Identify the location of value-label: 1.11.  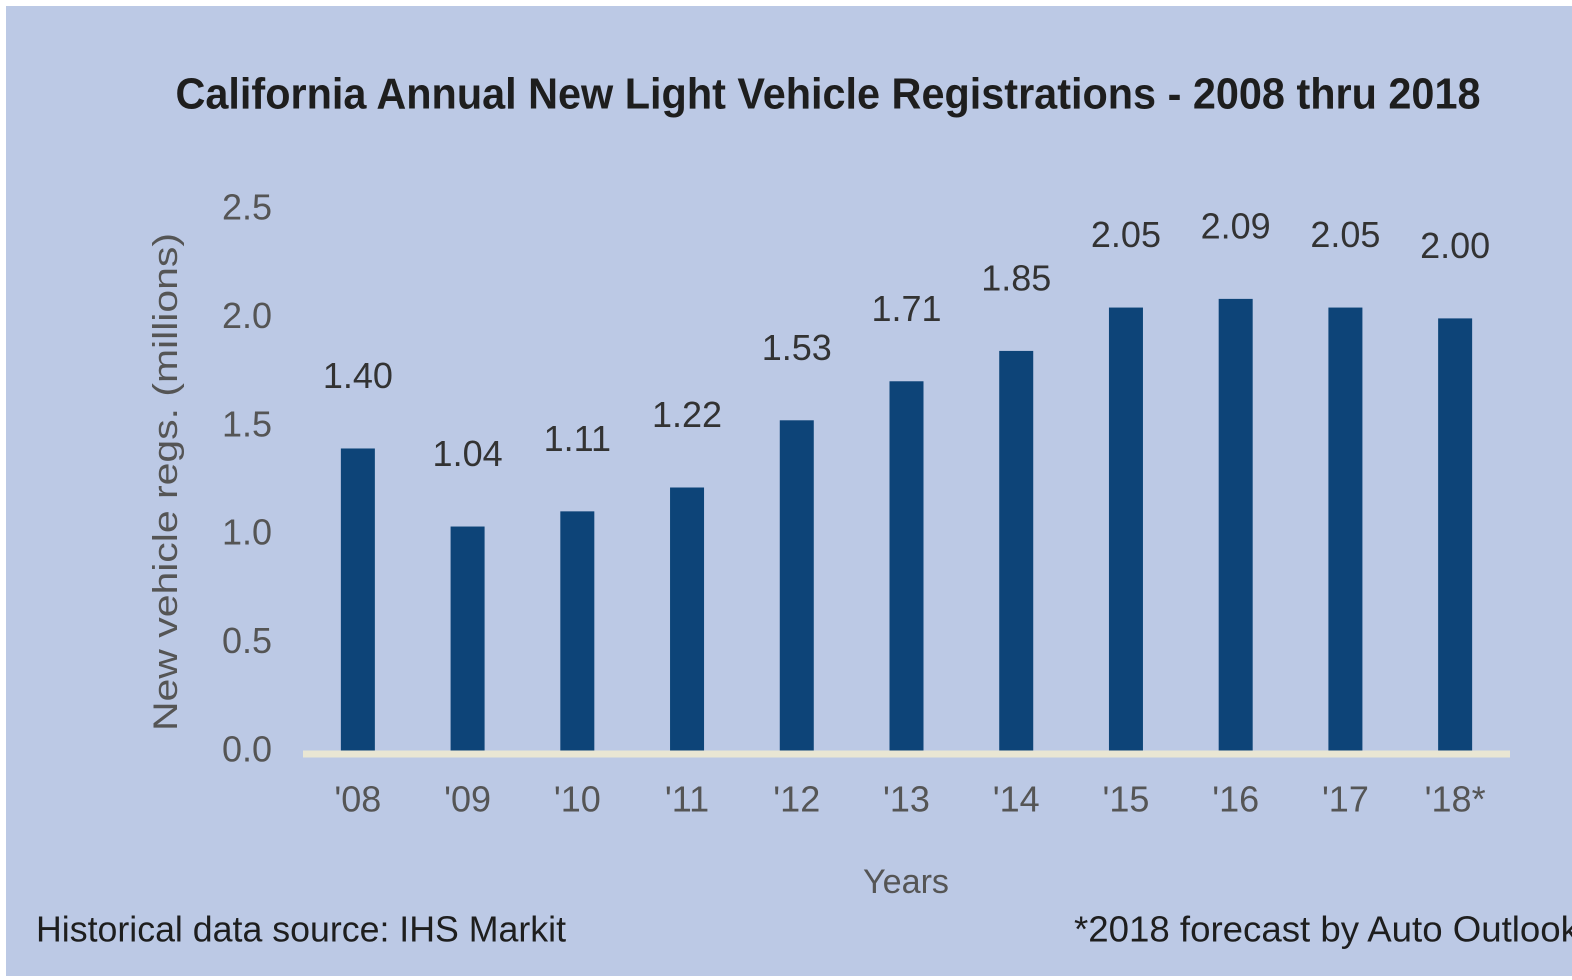
(577, 438).